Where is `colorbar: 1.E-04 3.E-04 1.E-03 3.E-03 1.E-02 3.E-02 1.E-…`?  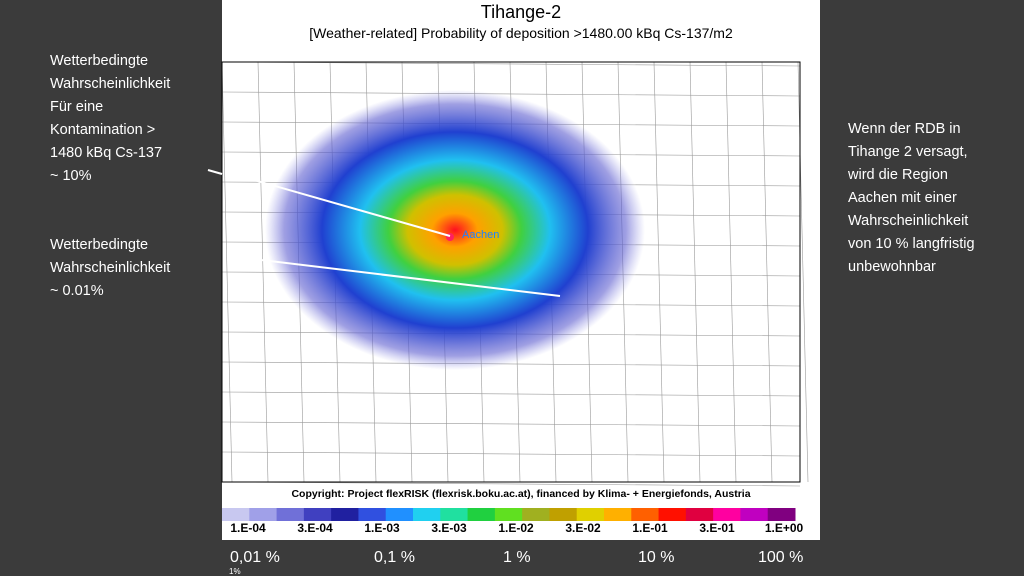
colorbar: 1.E-04 3.E-04 1.E-03 3.E-03 1.E-02 3.E-02 1.E-… is located at coordinates (513, 521).